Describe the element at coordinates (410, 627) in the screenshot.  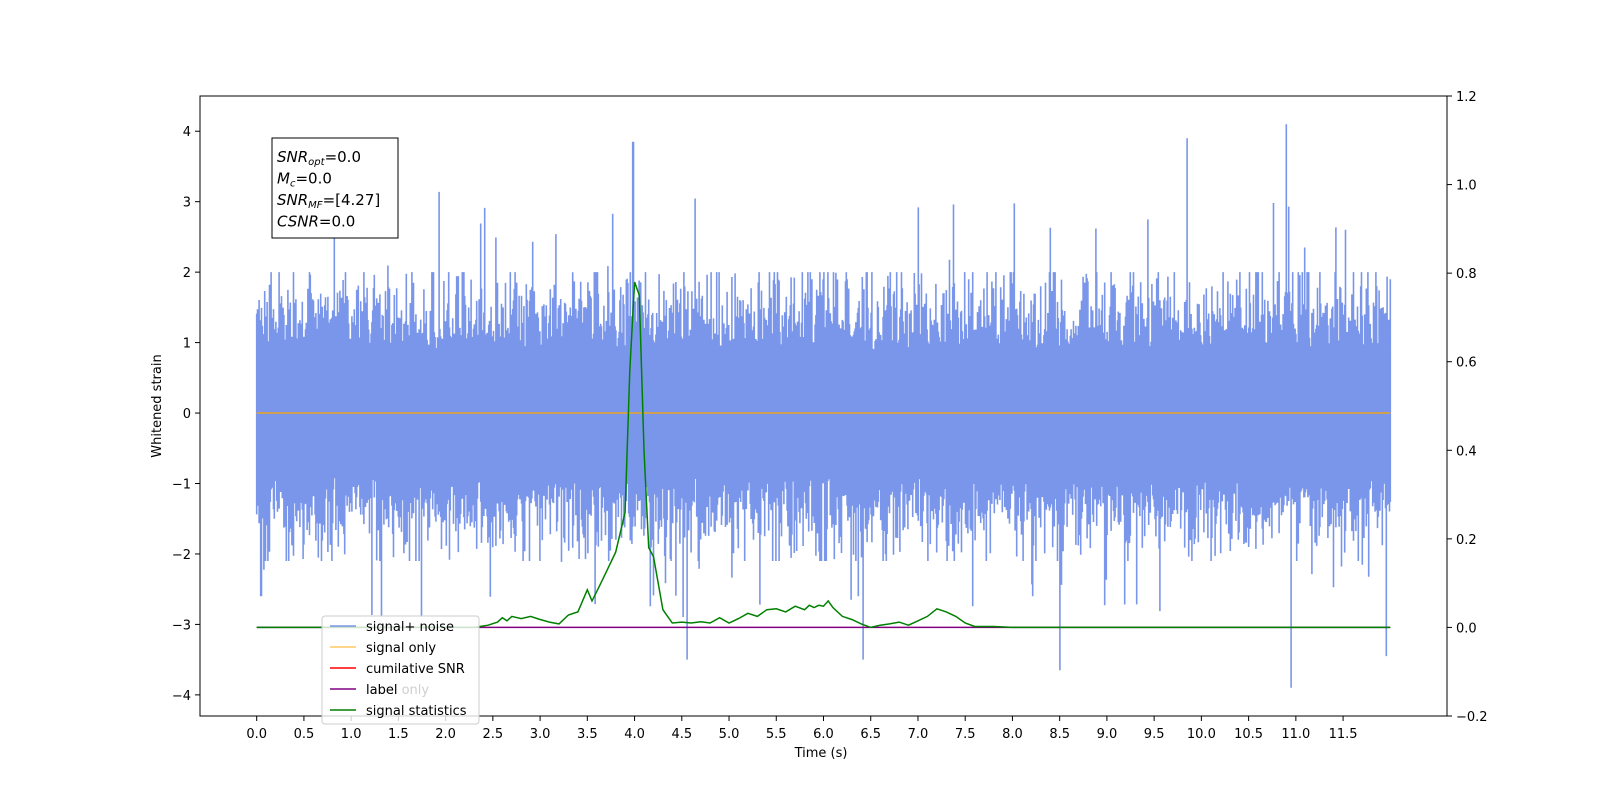
I see `legend-entry-label: signal+ noise` at that location.